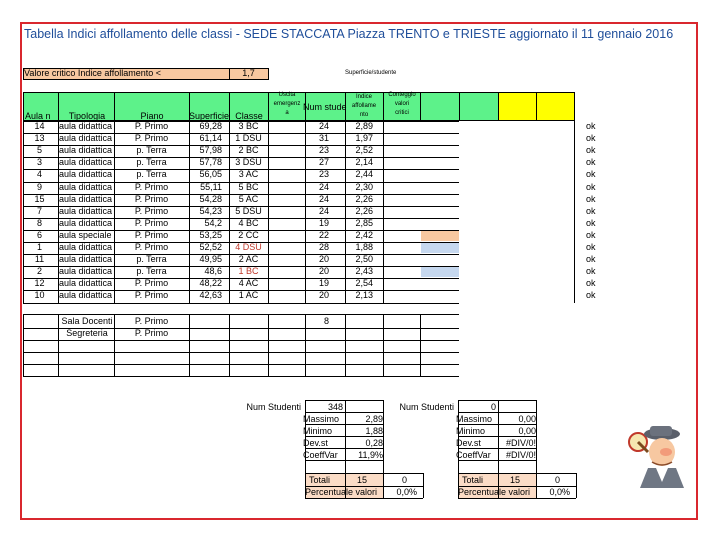 The image size is (720, 540). I want to click on cell-aula: 6, so click(39, 234).